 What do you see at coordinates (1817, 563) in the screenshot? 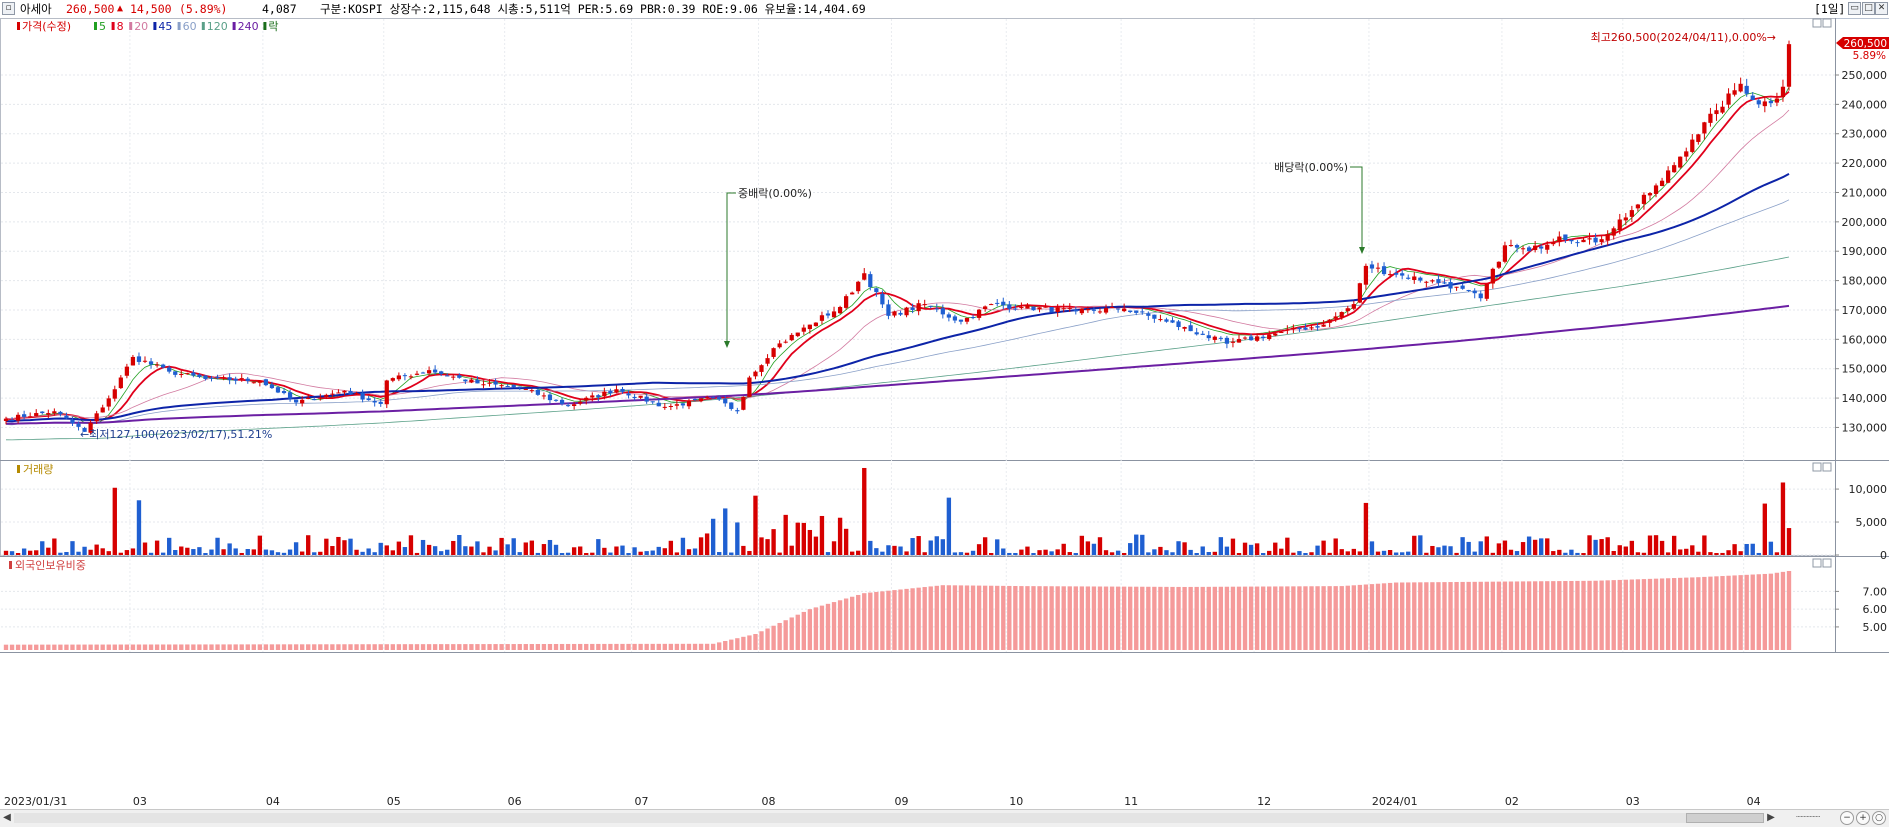
I see `foreign-pane-minimize-icon` at bounding box center [1817, 563].